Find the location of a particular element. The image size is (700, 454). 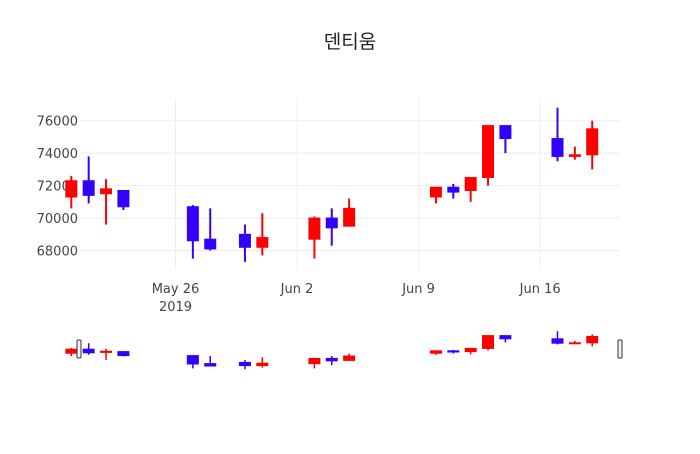

y-tick-label: 68000 is located at coordinates (57, 252).